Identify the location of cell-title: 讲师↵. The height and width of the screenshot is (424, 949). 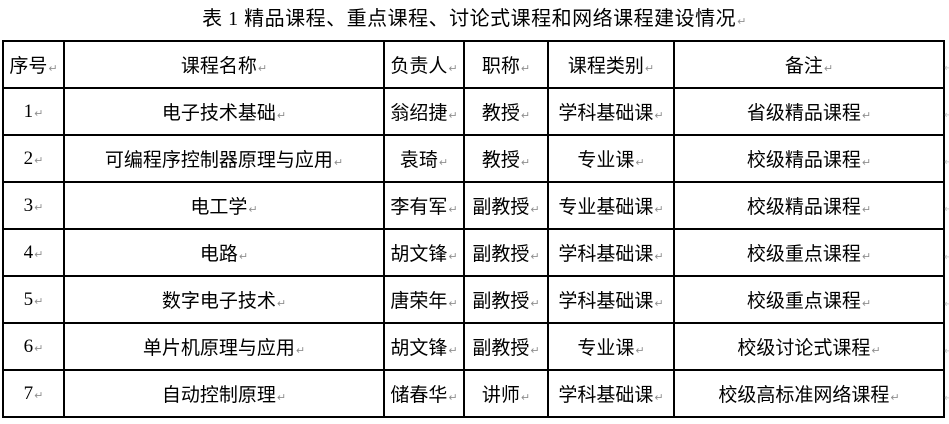
(506, 393).